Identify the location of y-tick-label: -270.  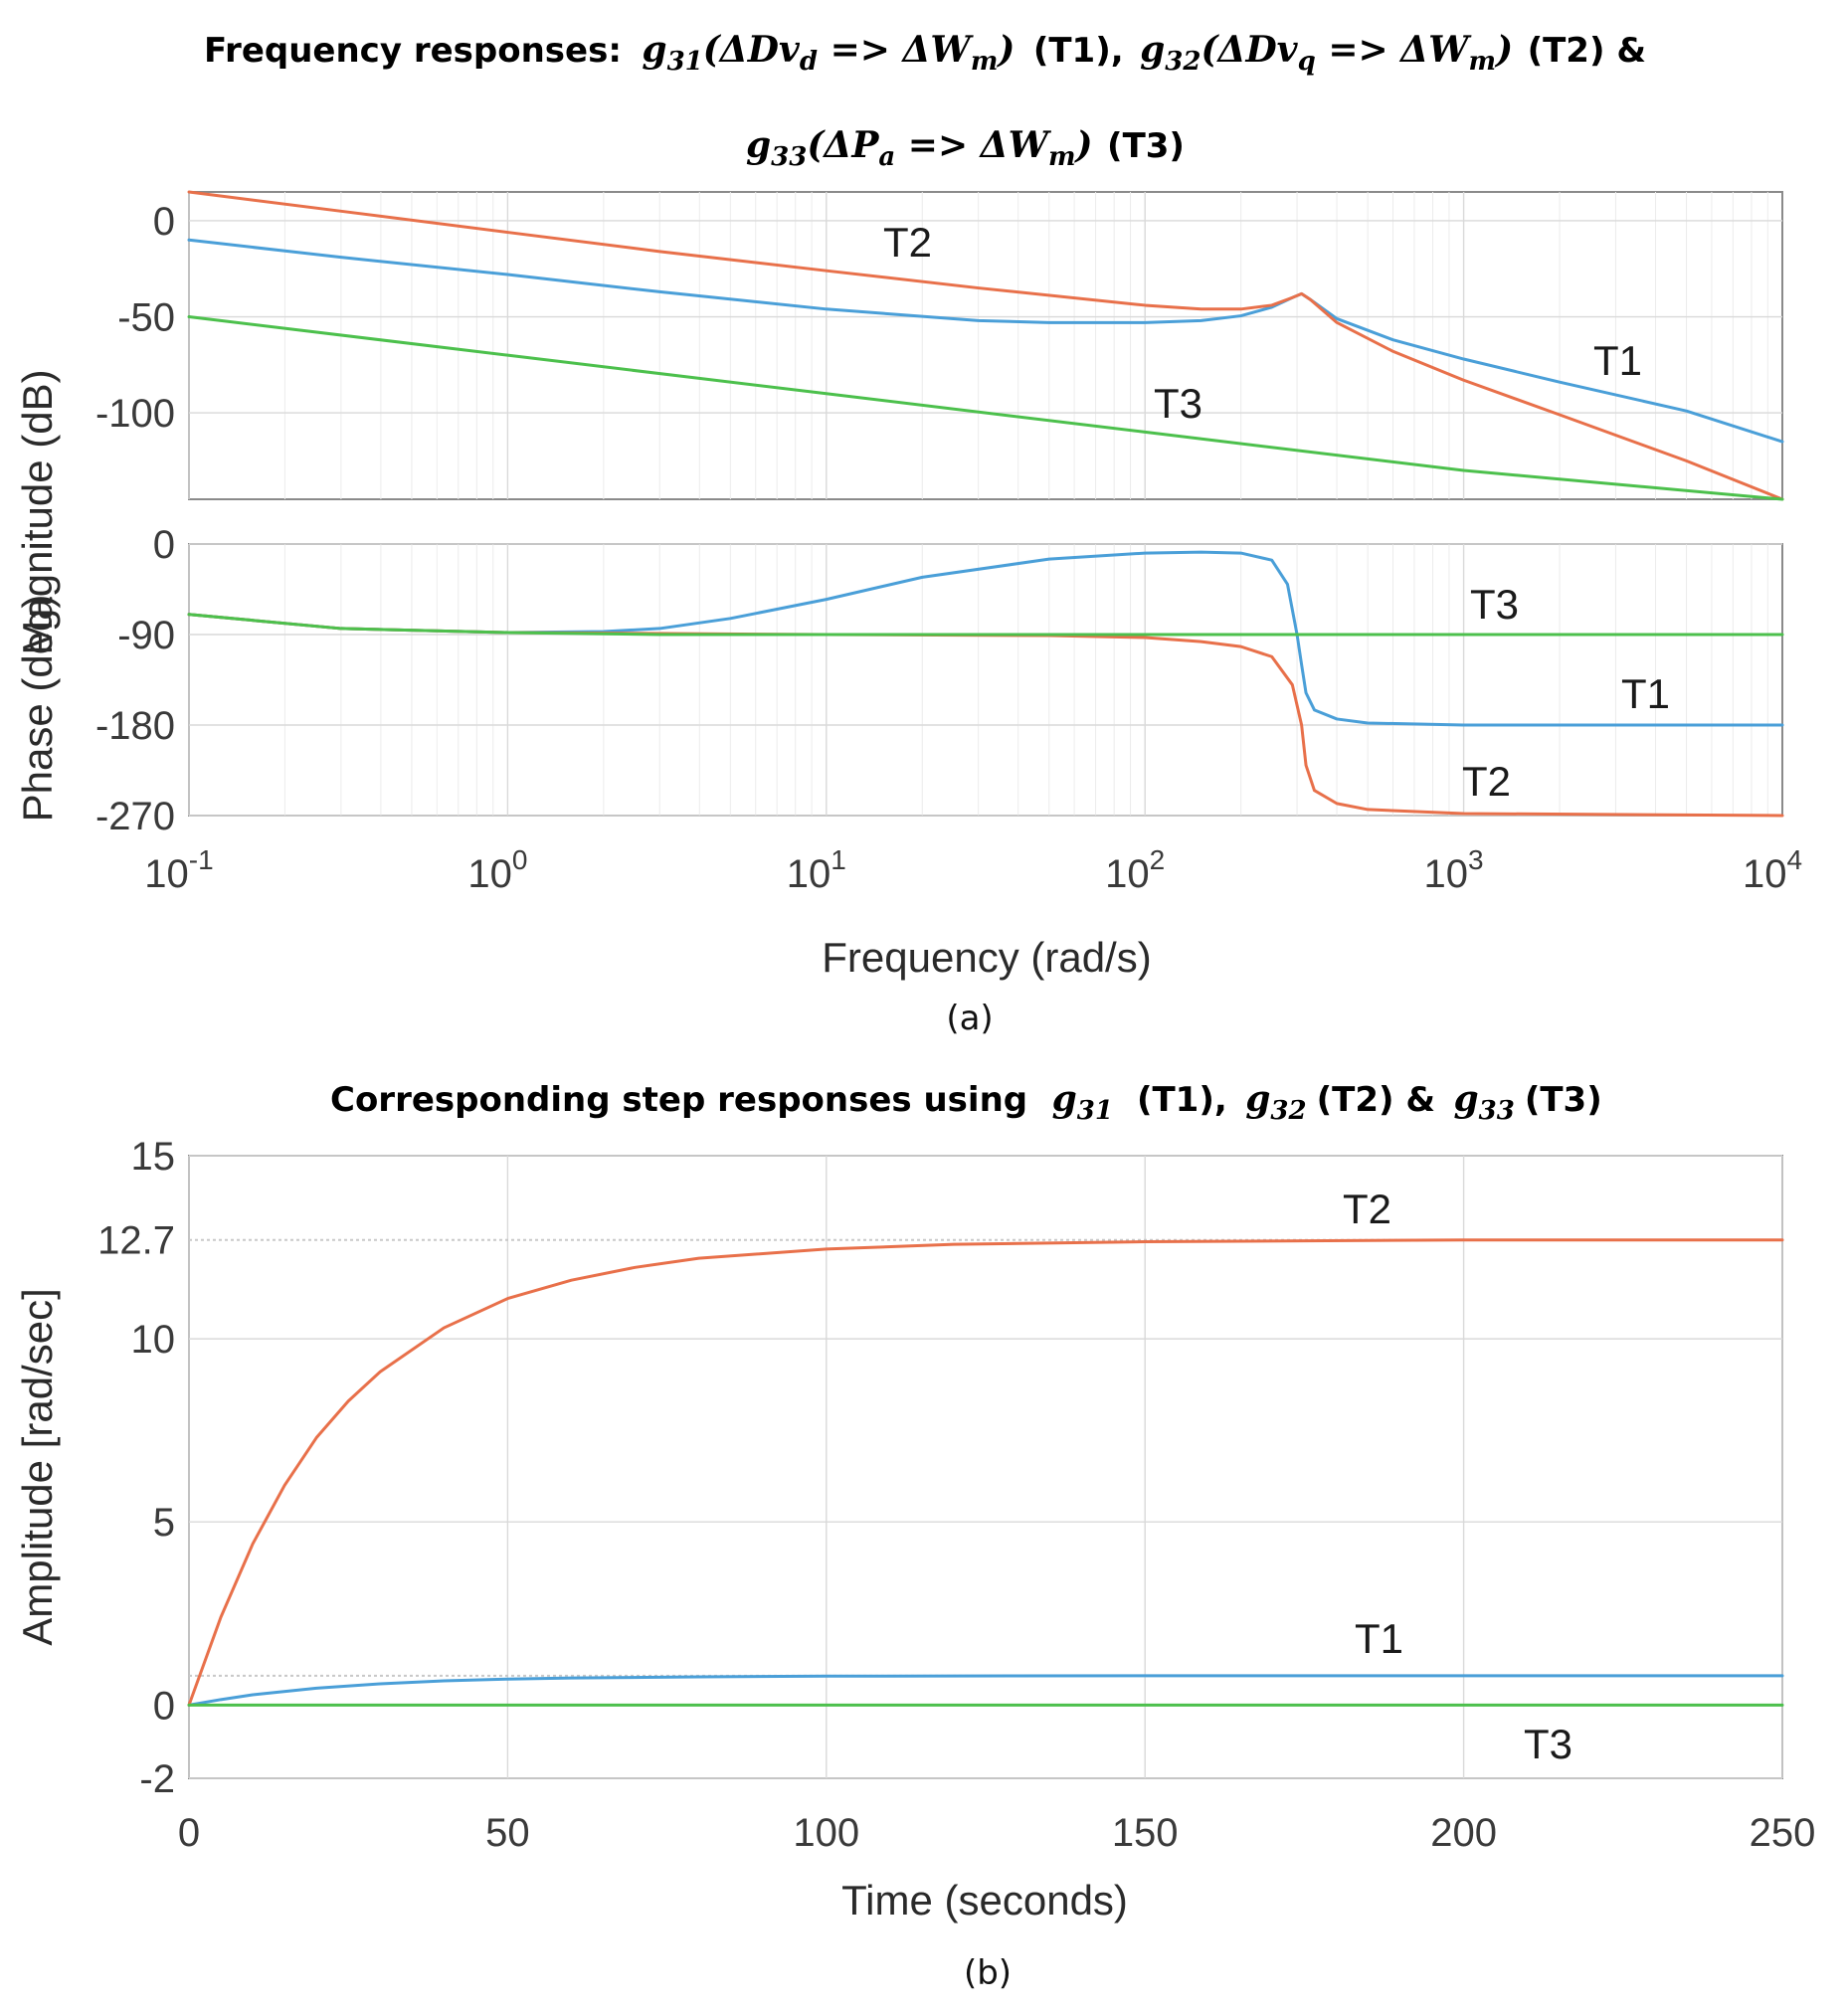
(135, 816).